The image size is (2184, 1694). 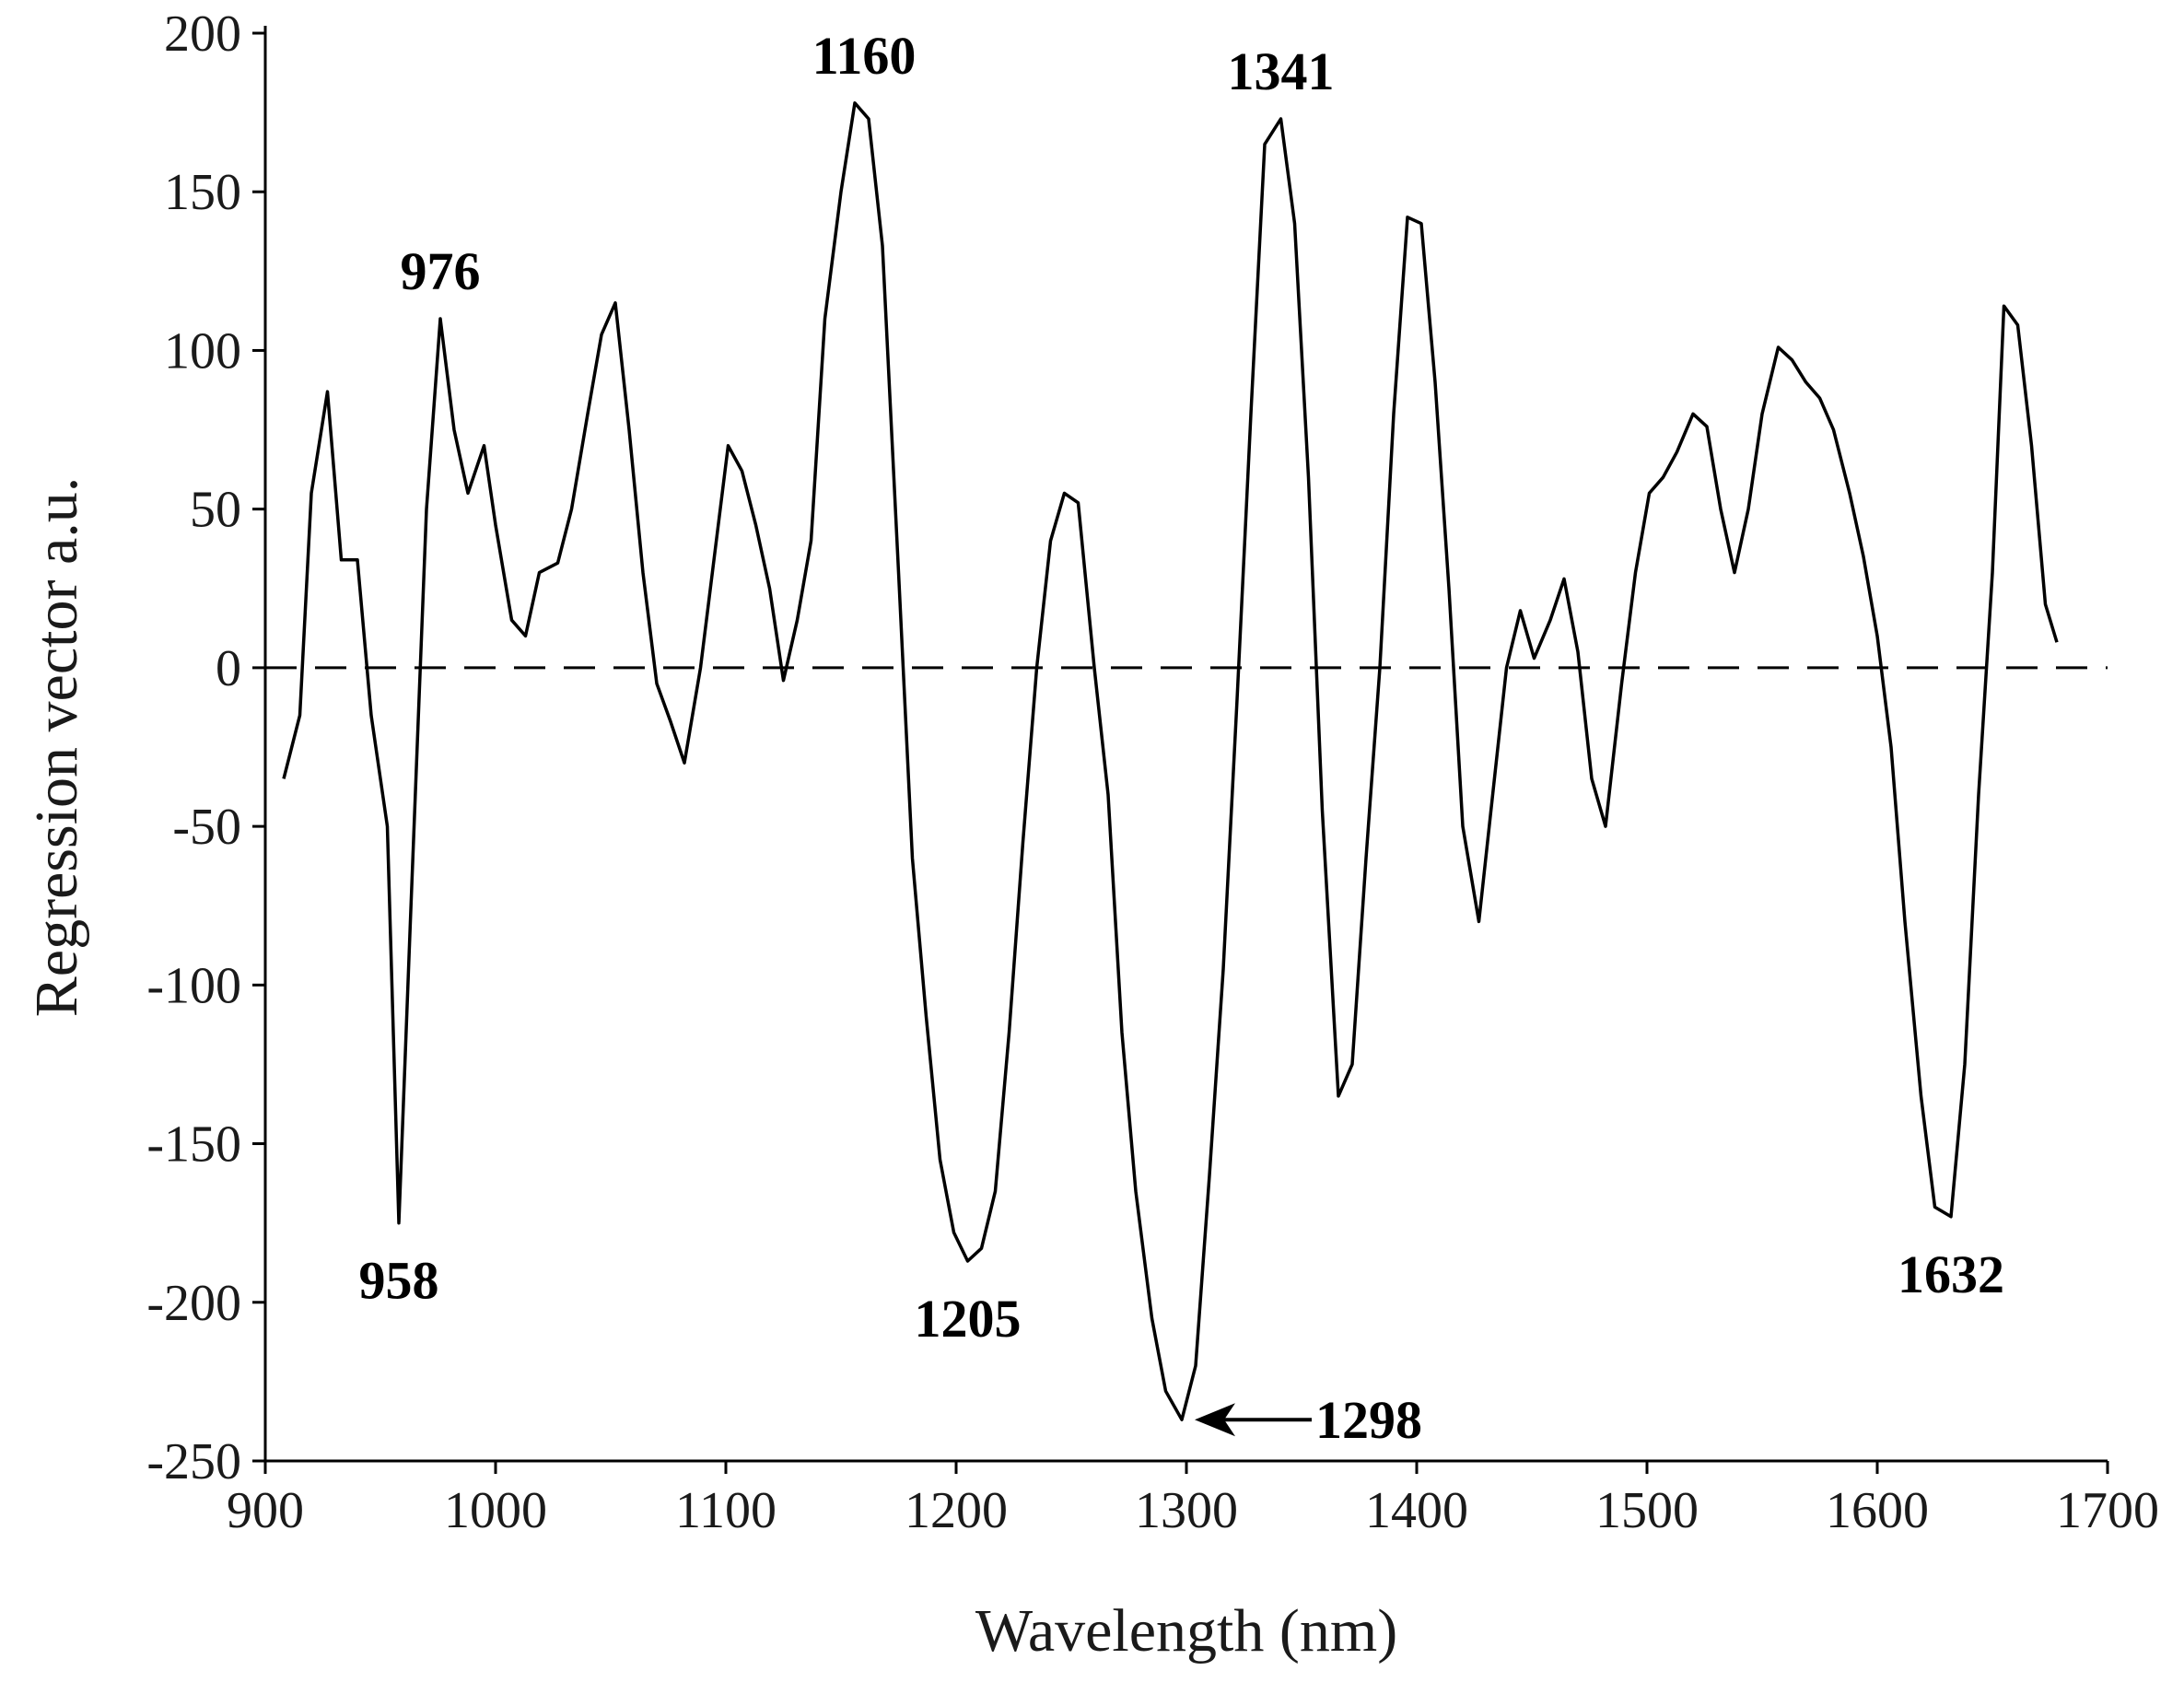 What do you see at coordinates (193, 1461) in the screenshot?
I see `y-tick-label: -250` at bounding box center [193, 1461].